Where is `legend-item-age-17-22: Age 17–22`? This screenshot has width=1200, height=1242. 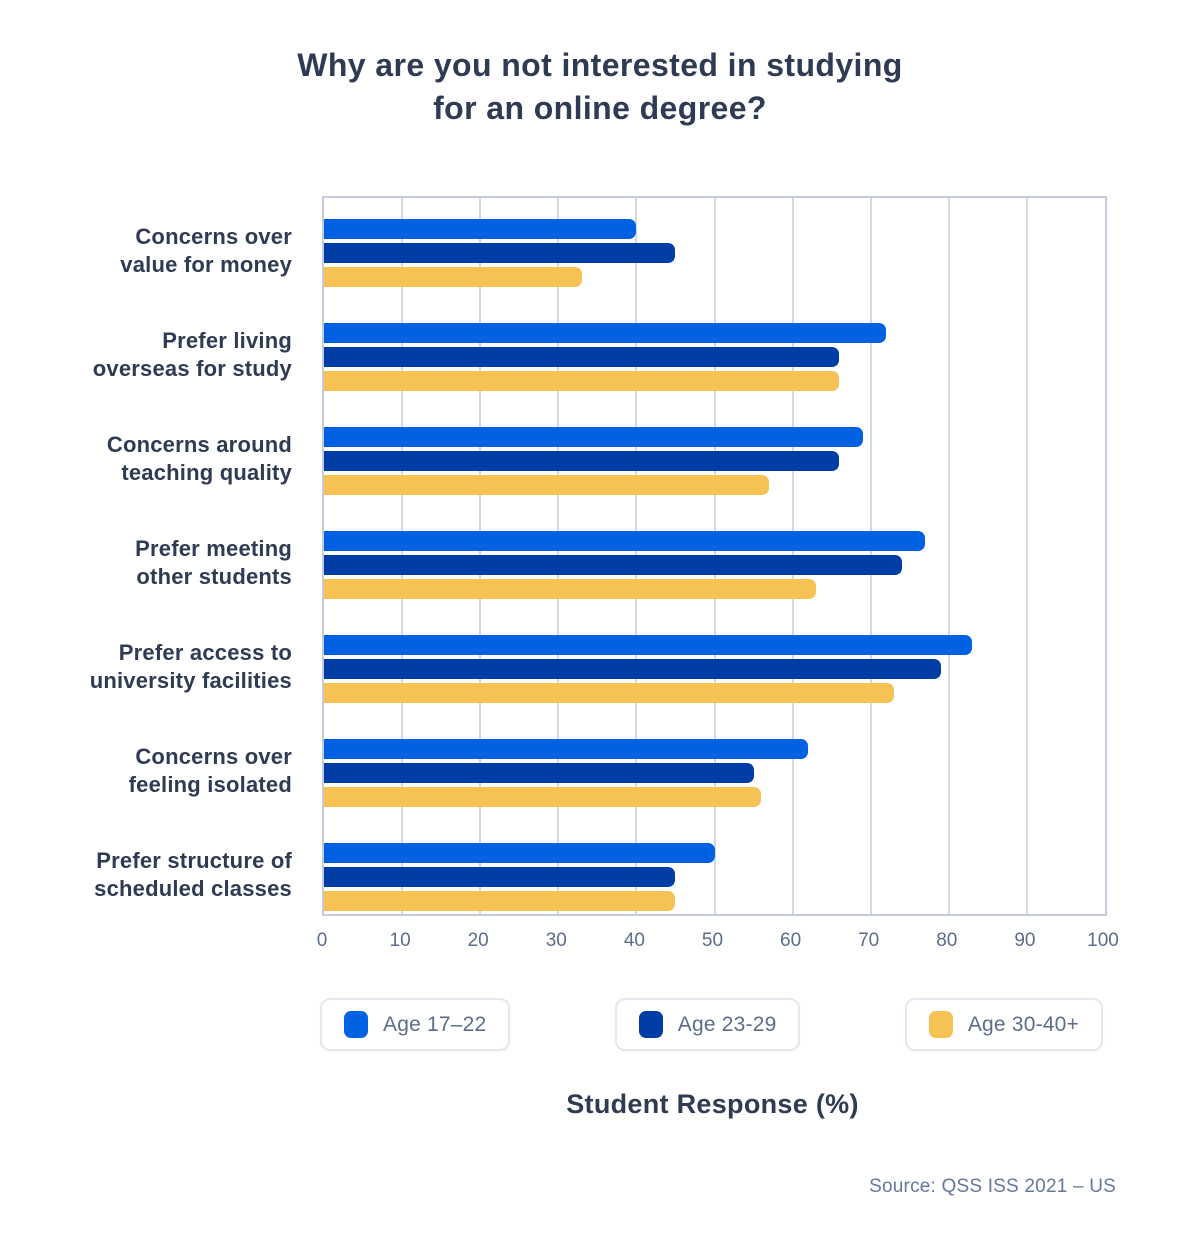
legend-item-age-17-22: Age 17–22 is located at coordinates (415, 1024).